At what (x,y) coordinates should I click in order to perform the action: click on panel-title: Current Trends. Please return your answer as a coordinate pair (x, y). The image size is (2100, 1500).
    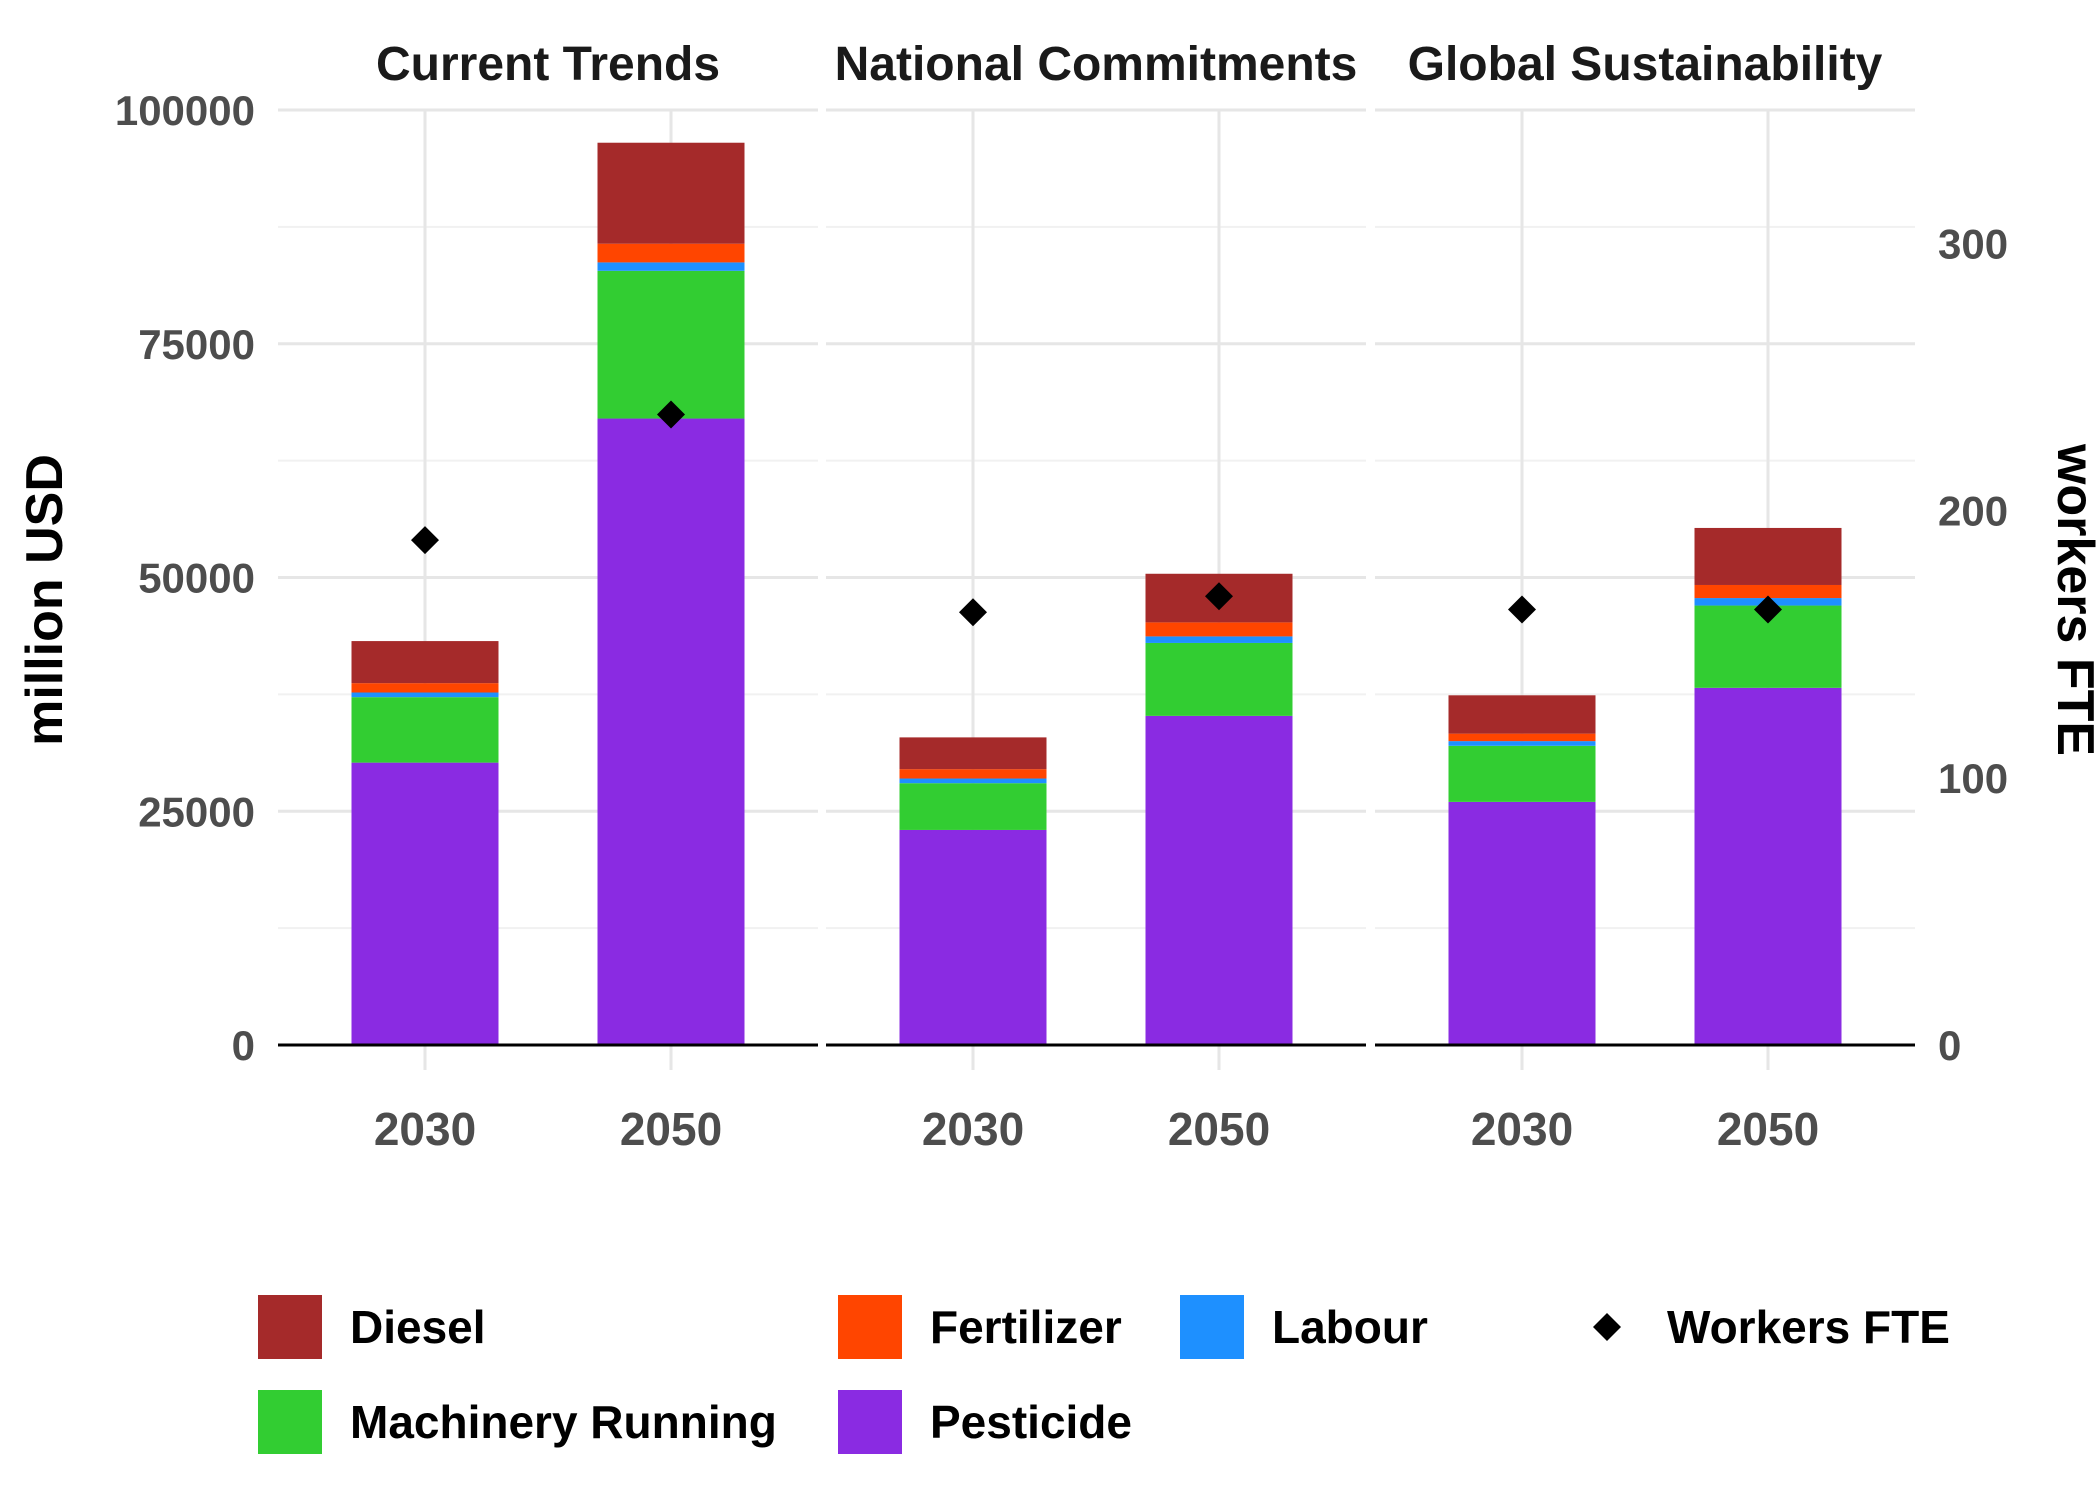
    Looking at the image, I should click on (548, 64).